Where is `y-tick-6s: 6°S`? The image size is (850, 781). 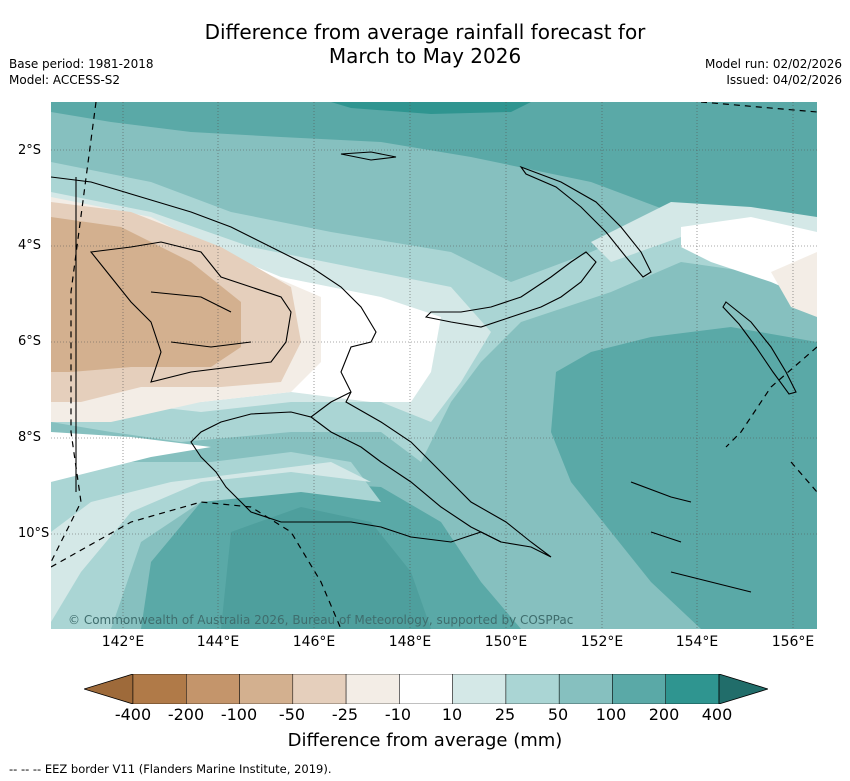 y-tick-6s: 6°S is located at coordinates (30, 341).